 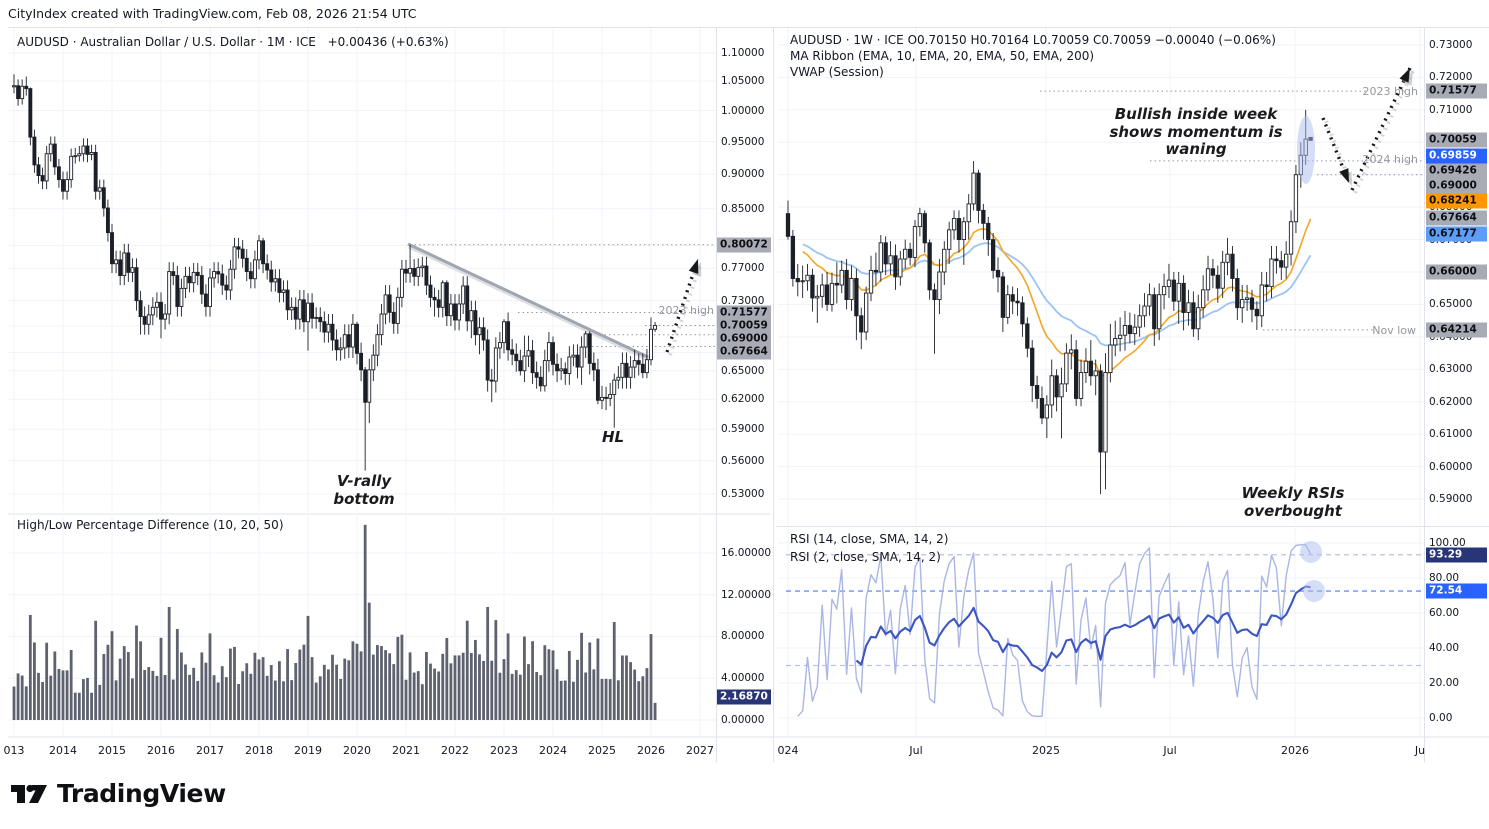 What do you see at coordinates (744, 382) in the screenshot?
I see `left-price-scale` at bounding box center [744, 382].